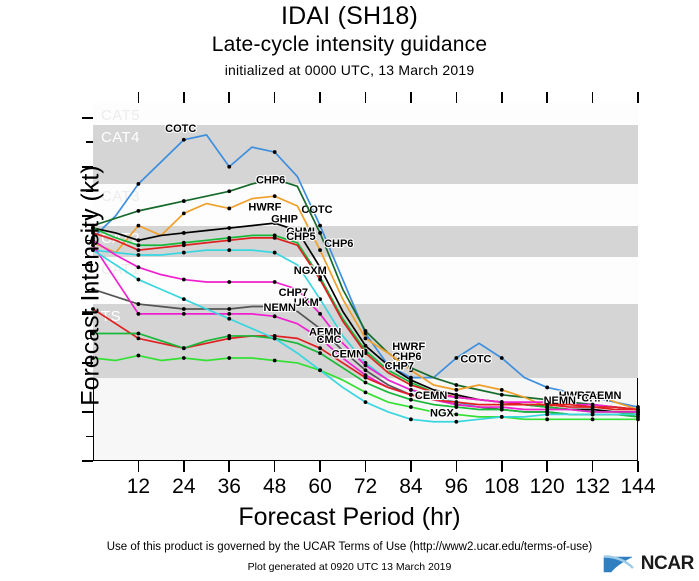 The height and width of the screenshot is (581, 699). What do you see at coordinates (547, 486) in the screenshot?
I see `x-tick-label: 120` at bounding box center [547, 486].